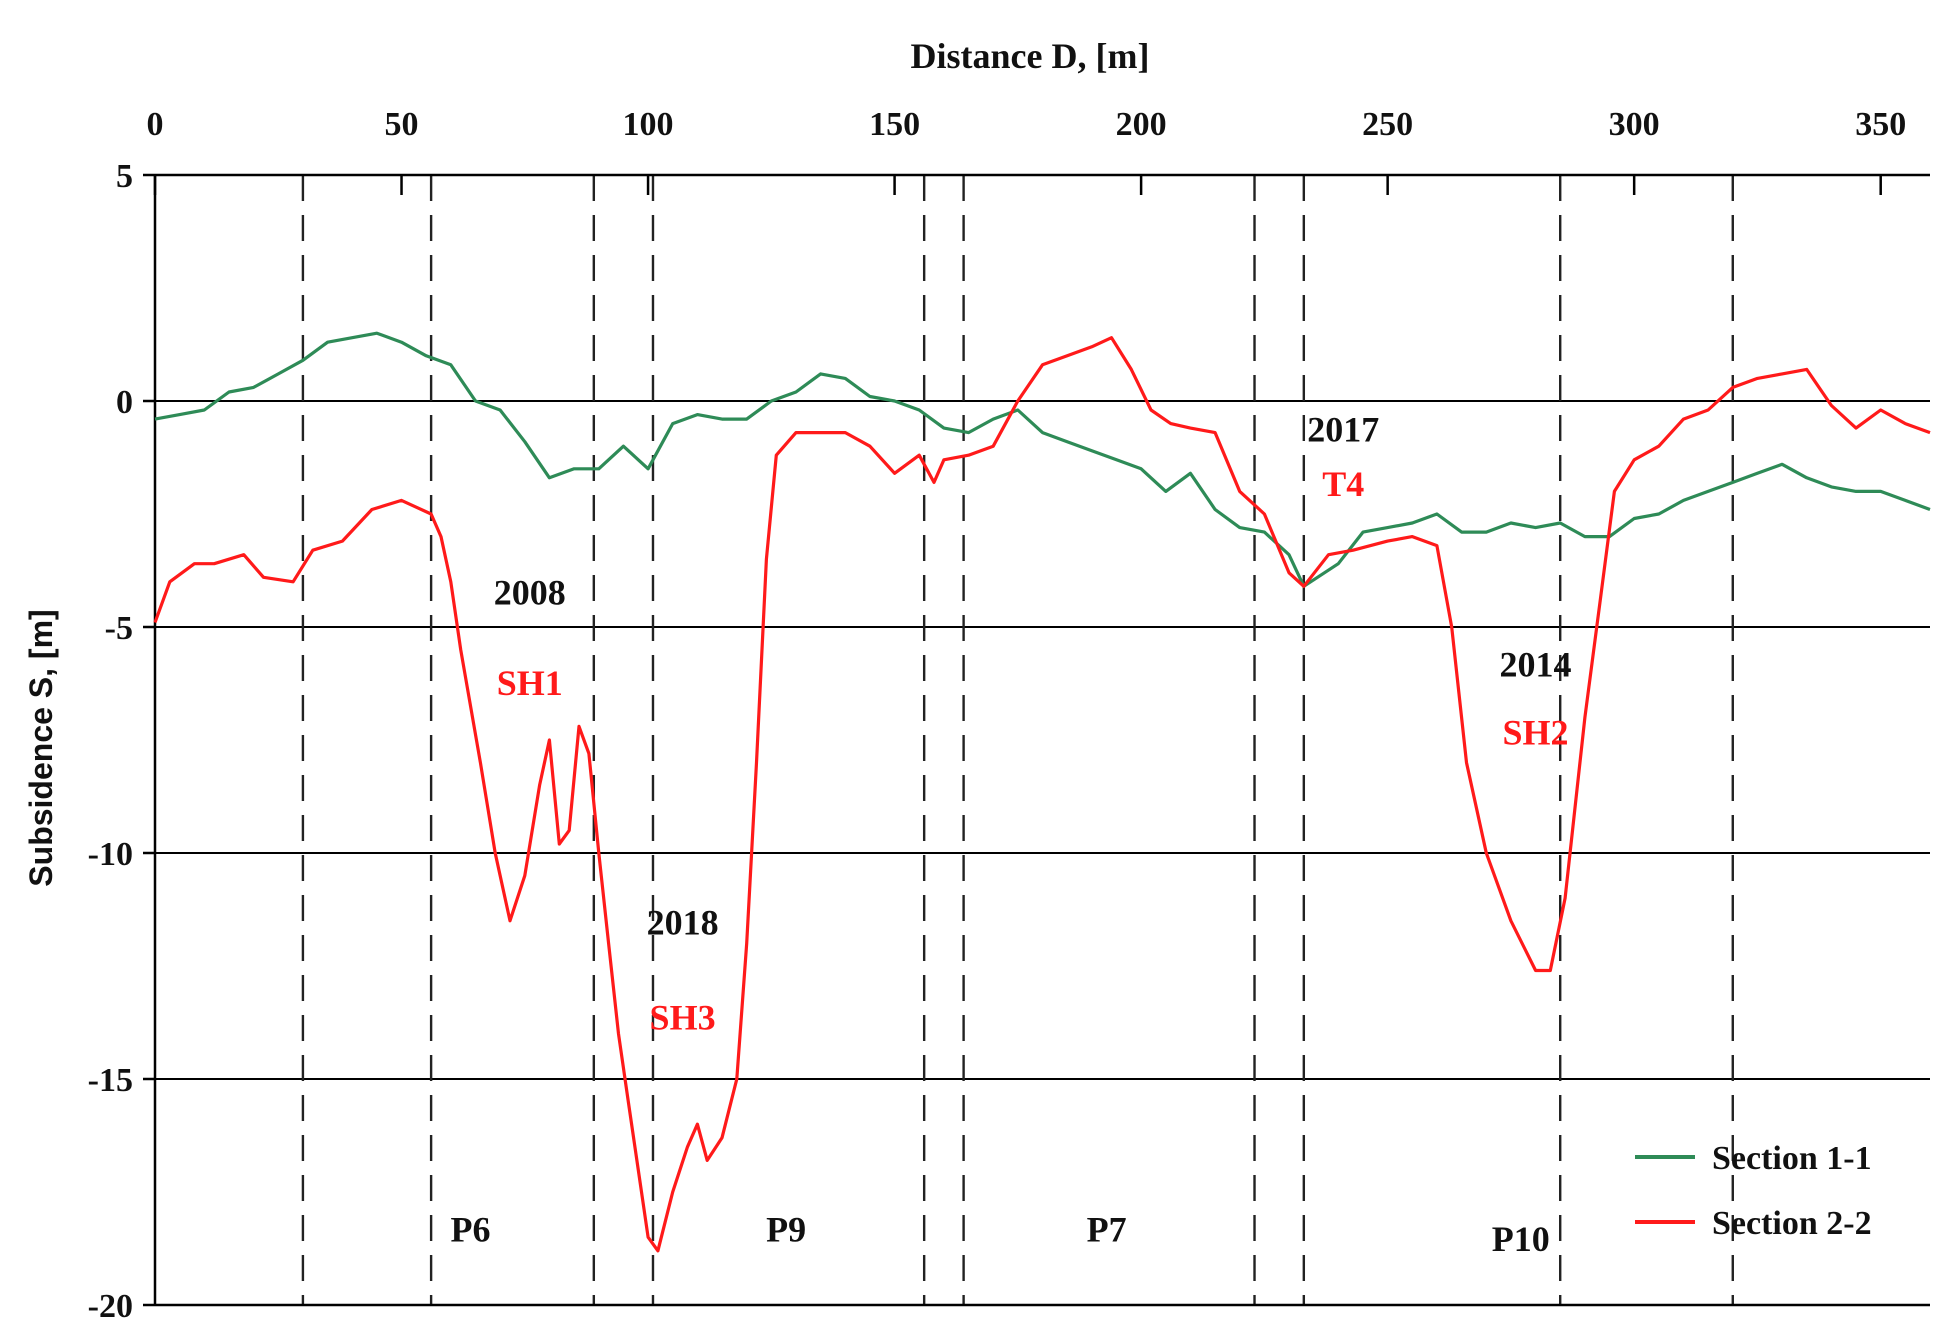 The width and height of the screenshot is (1955, 1325). Describe the element at coordinates (1026, 150) in the screenshot. I see `x-axis-ticks: 0 50 100 150 200 250 300 350` at that location.